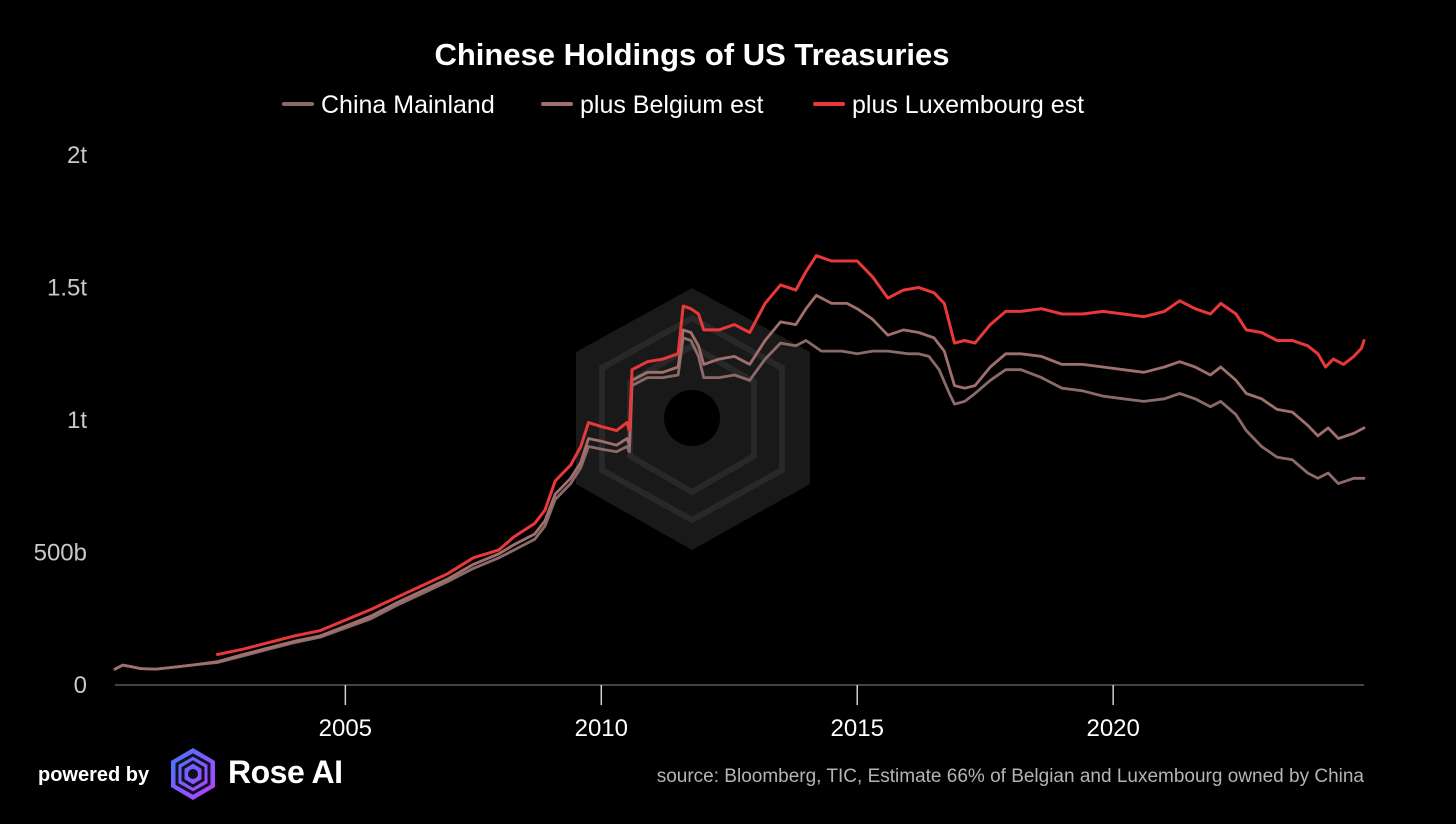  Describe the element at coordinates (693, 419) in the screenshot. I see `watermark-logo` at that location.